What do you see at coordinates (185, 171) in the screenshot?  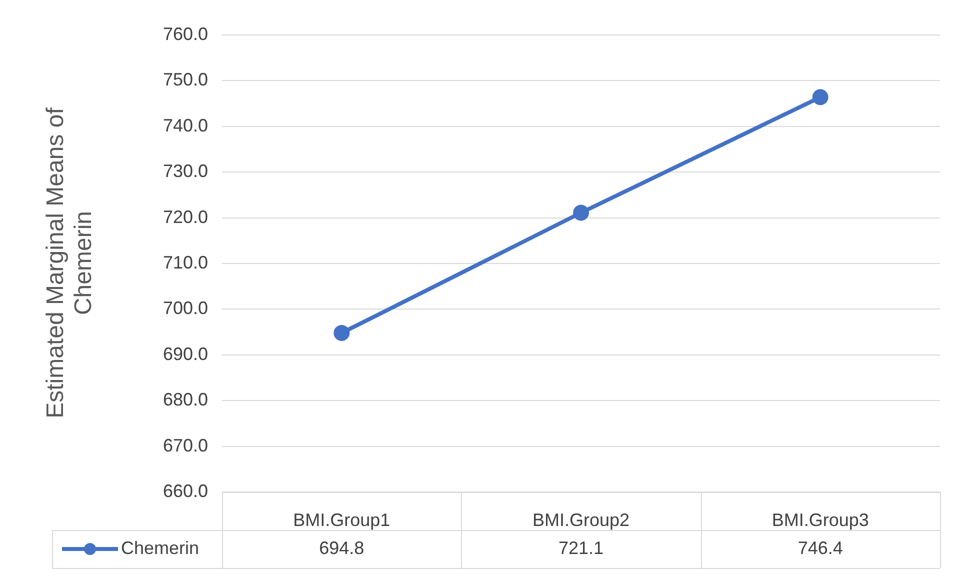 I see `y-tick-label: 730.0` at bounding box center [185, 171].